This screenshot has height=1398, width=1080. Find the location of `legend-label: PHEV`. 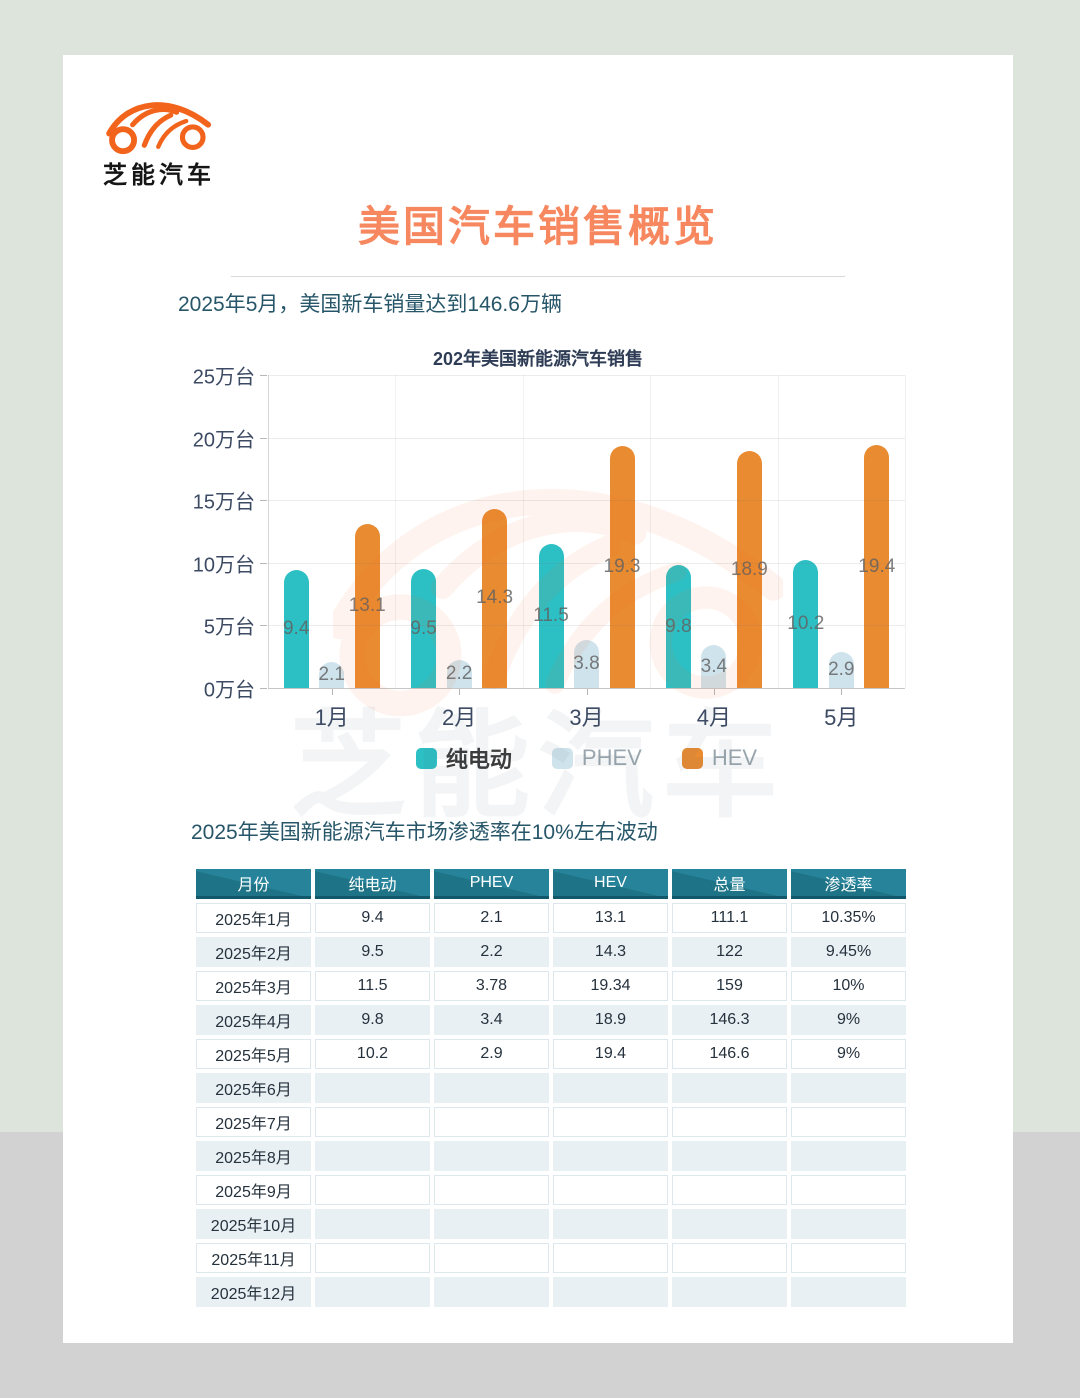

legend-label: PHEV is located at coordinates (611, 757).